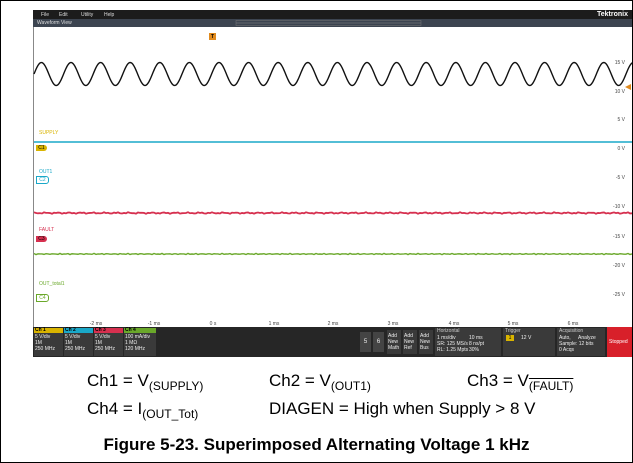 This screenshot has width=633, height=463. I want to click on menu-item: File, so click(45, 15).